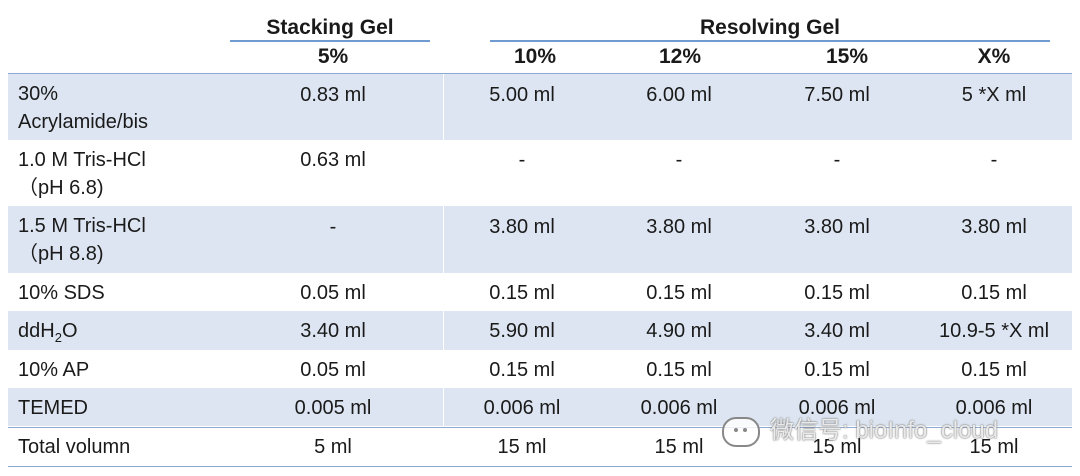  I want to click on cell: 5.00 ml, so click(522, 95).